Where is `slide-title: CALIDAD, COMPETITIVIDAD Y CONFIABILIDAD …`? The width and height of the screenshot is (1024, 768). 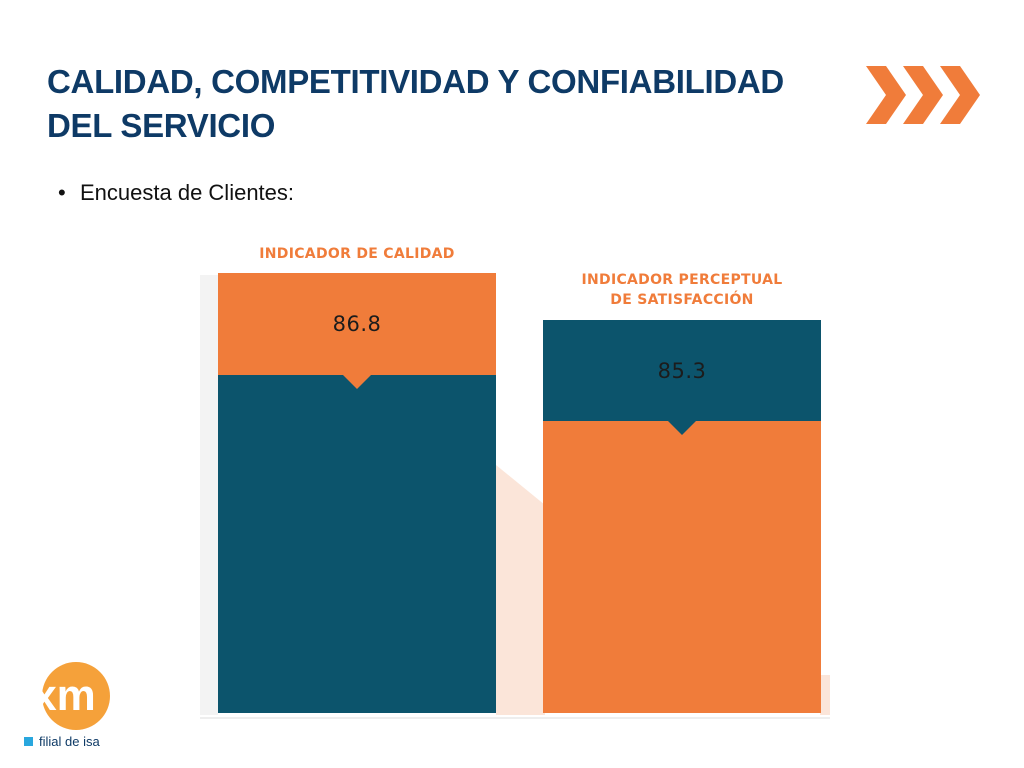
slide-title: CALIDAD, COMPETITIVIDAD Y CONFIABILIDAD … is located at coordinates (457, 104).